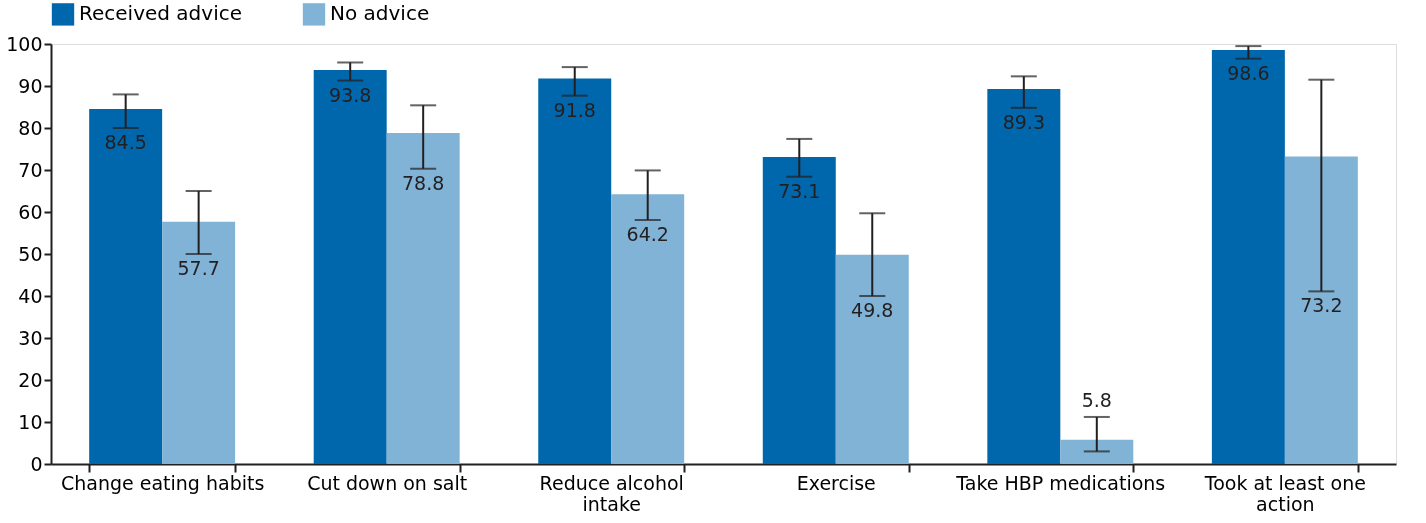  Describe the element at coordinates (1248, 72) in the screenshot. I see `data-label: 98.6` at that location.